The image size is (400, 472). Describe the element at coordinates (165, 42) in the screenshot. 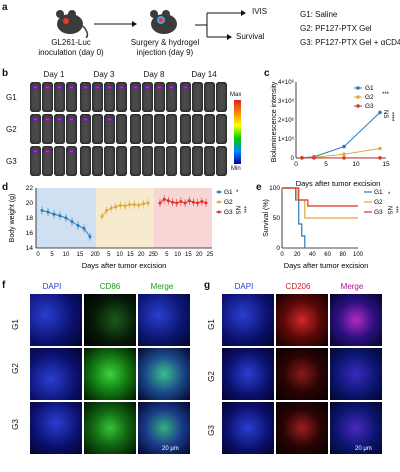

I see `step2-title: Surgery & hydrogel` at that location.